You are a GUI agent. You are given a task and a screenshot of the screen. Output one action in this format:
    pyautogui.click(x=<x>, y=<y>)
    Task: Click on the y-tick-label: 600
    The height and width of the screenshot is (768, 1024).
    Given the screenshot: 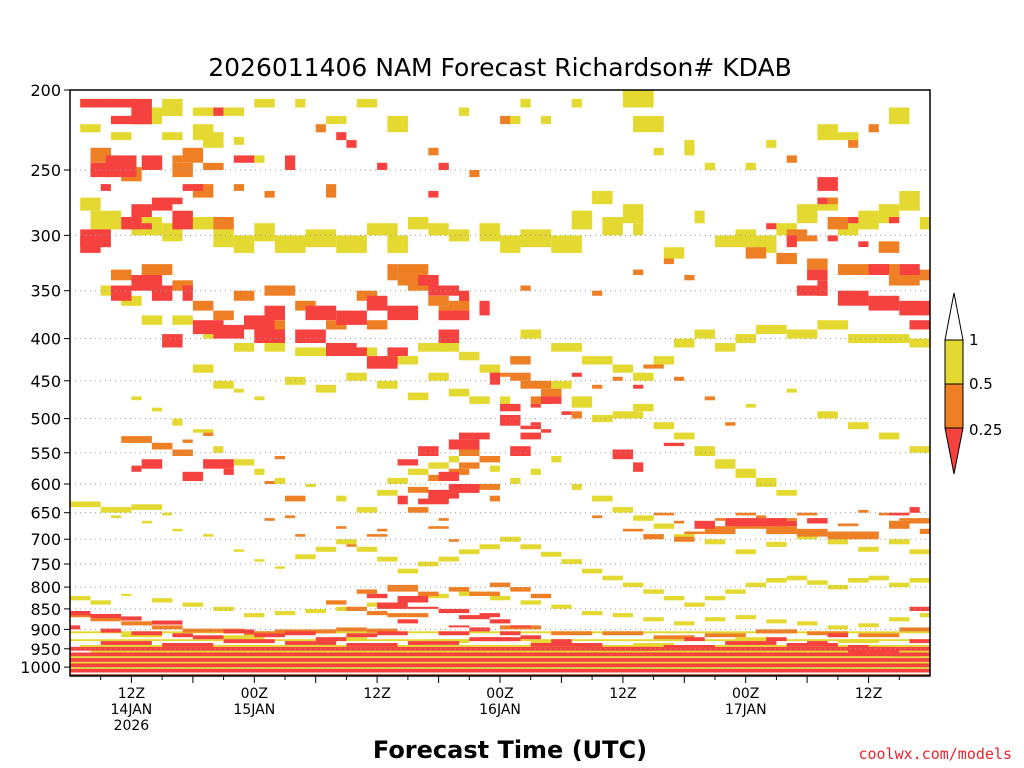 What is the action you would take?
    pyautogui.click(x=45, y=484)
    